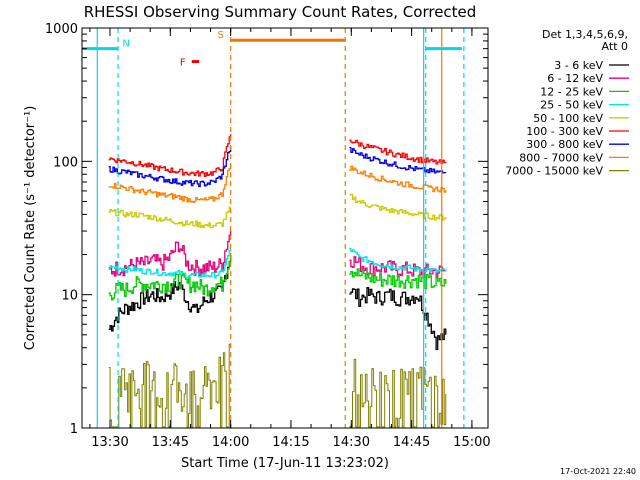 Image resolution: width=640 pixels, height=480 pixels. I want to click on flag-S-label: S, so click(220, 35).